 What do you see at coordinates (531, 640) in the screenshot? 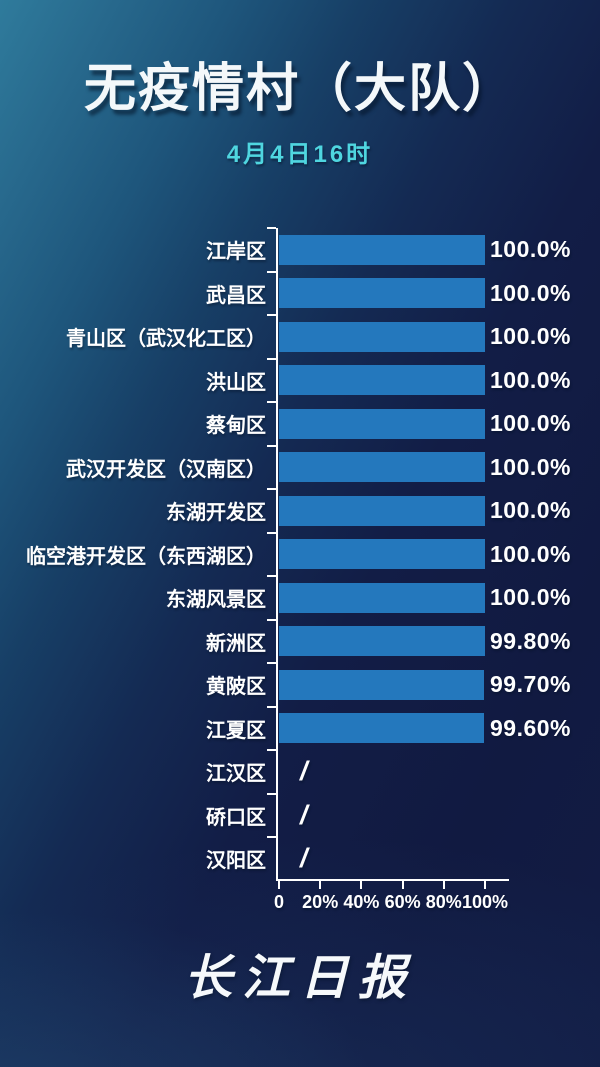
I see `value-label: 99.80%` at bounding box center [531, 640].